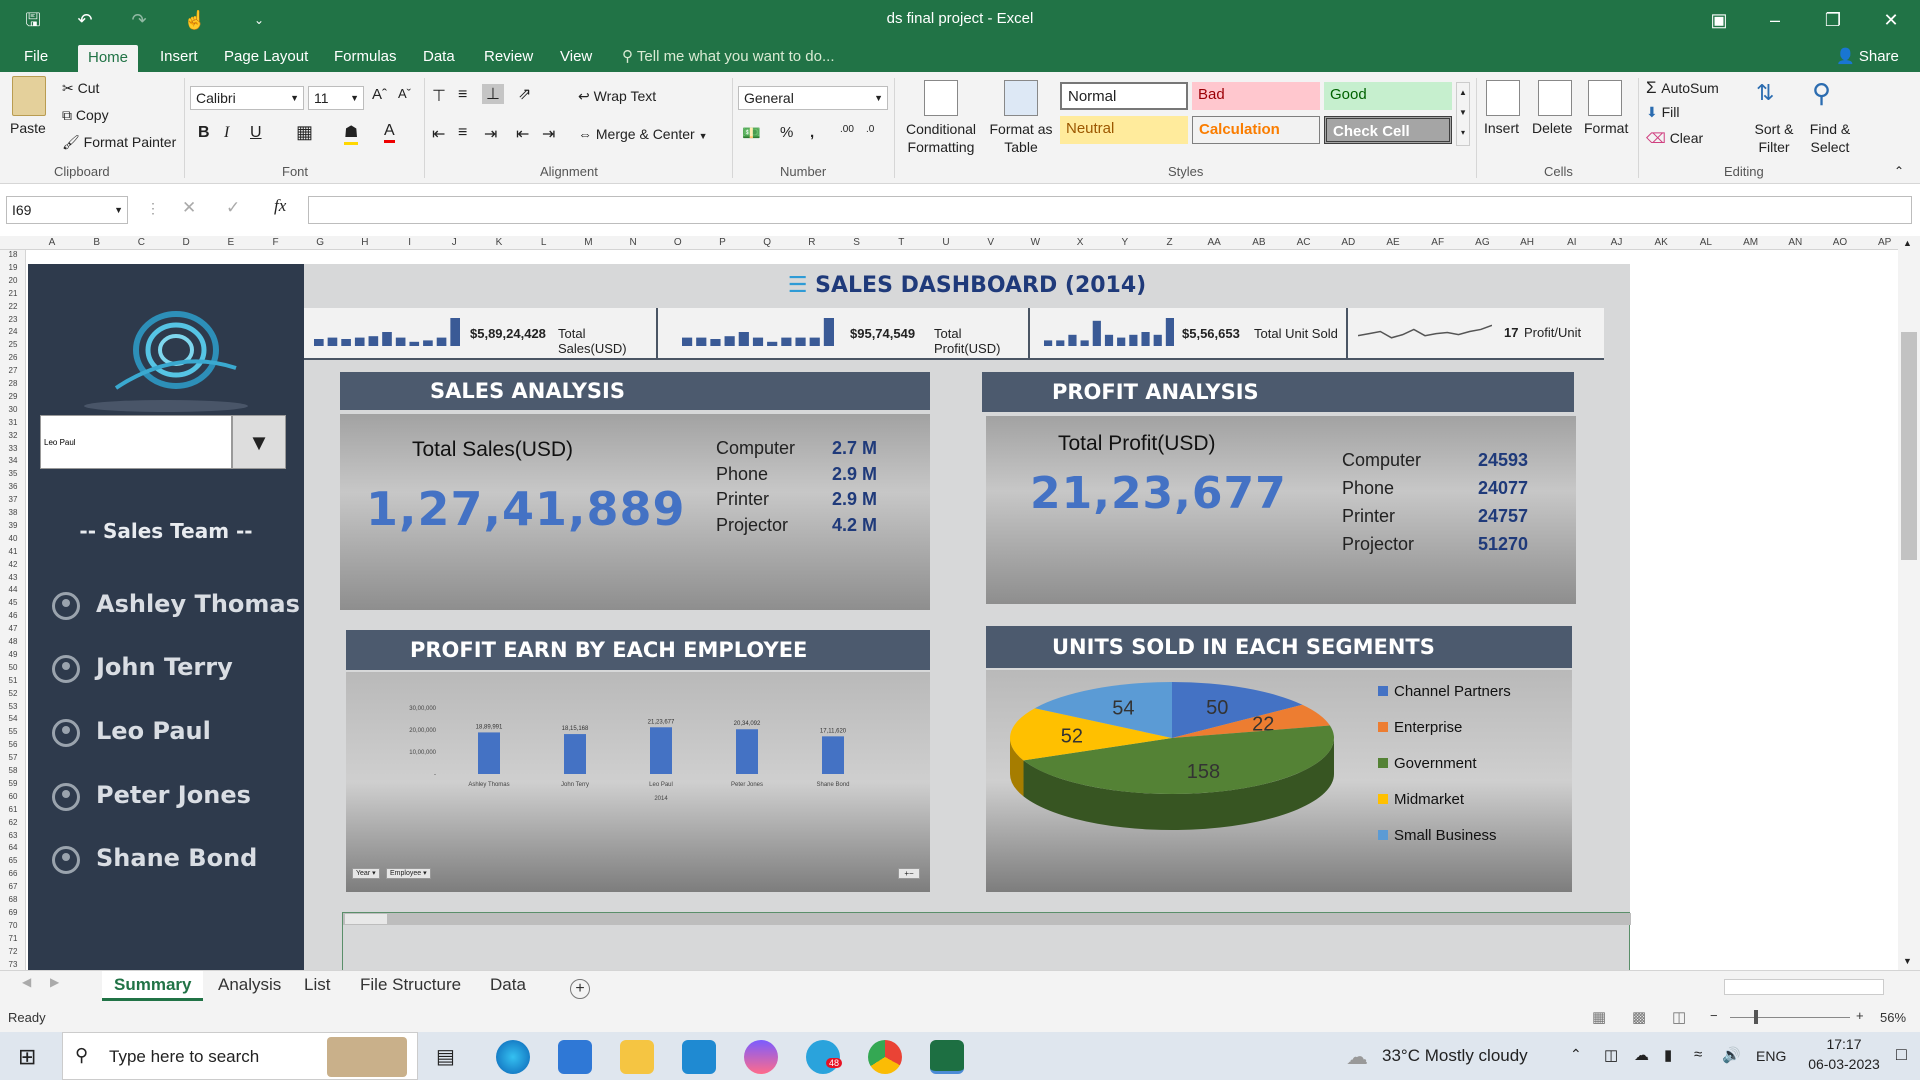 The height and width of the screenshot is (1080, 1920). I want to click on tab-formulas: Formulas, so click(365, 56).